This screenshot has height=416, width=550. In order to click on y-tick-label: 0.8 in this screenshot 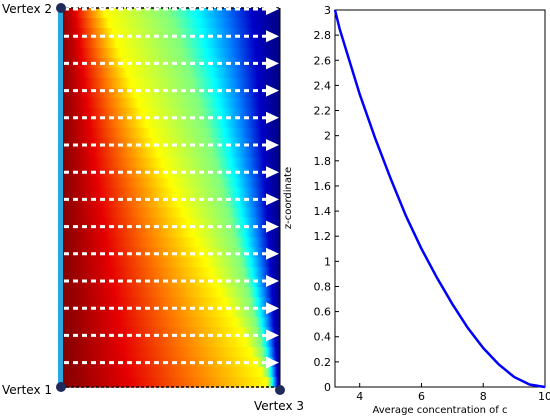, I will do `click(323, 286)`.